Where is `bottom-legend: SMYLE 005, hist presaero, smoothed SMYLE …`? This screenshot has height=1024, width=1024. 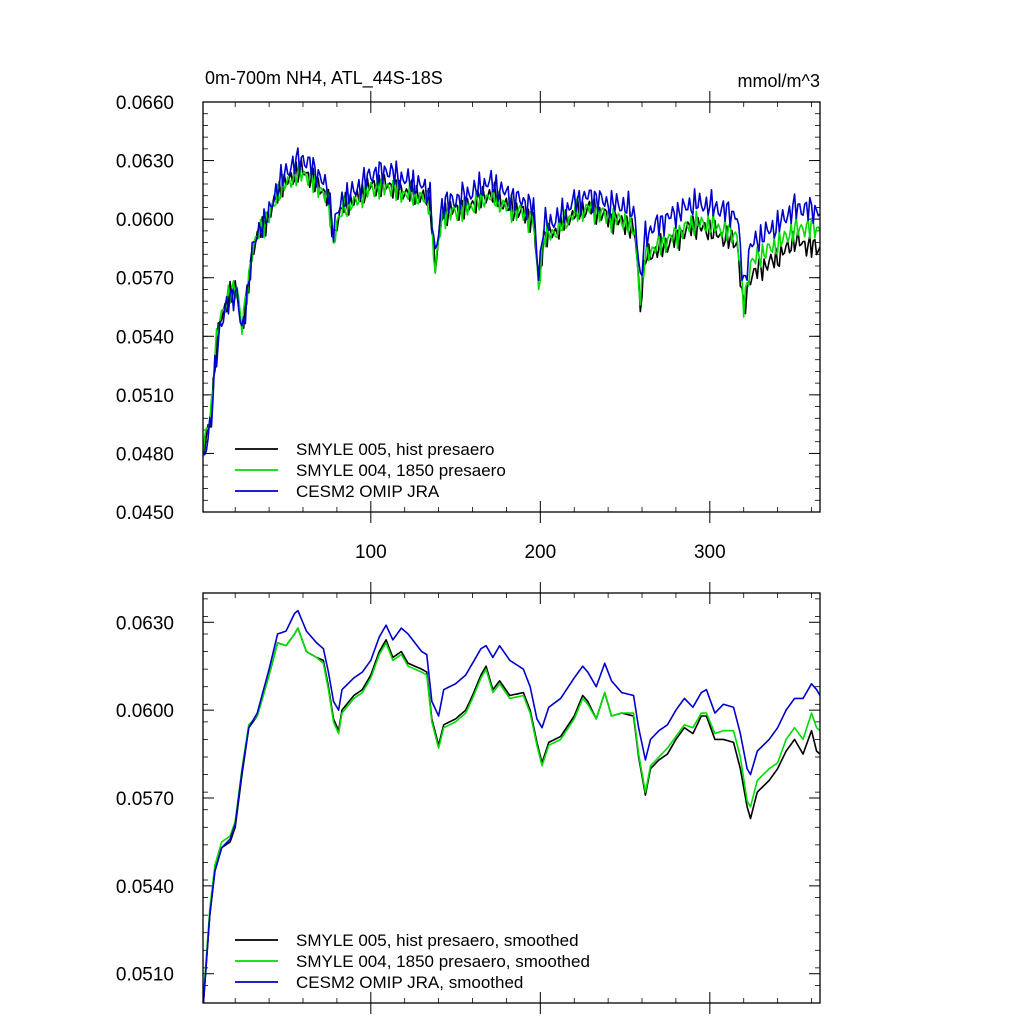 bottom-legend: SMYLE 005, hist presaero, smoothed SMYLE … is located at coordinates (412, 961).